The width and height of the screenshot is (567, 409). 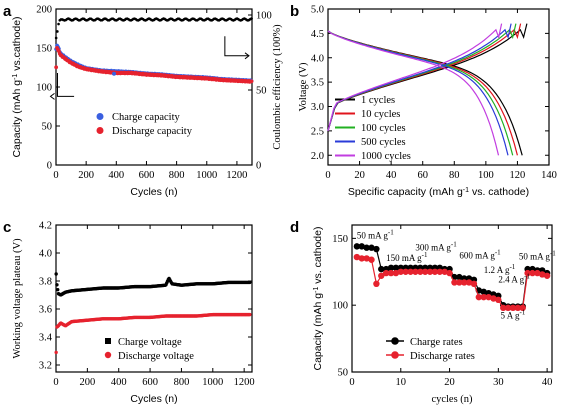 I want to click on panel-b-x-tick-label: 20, so click(x=359, y=175).